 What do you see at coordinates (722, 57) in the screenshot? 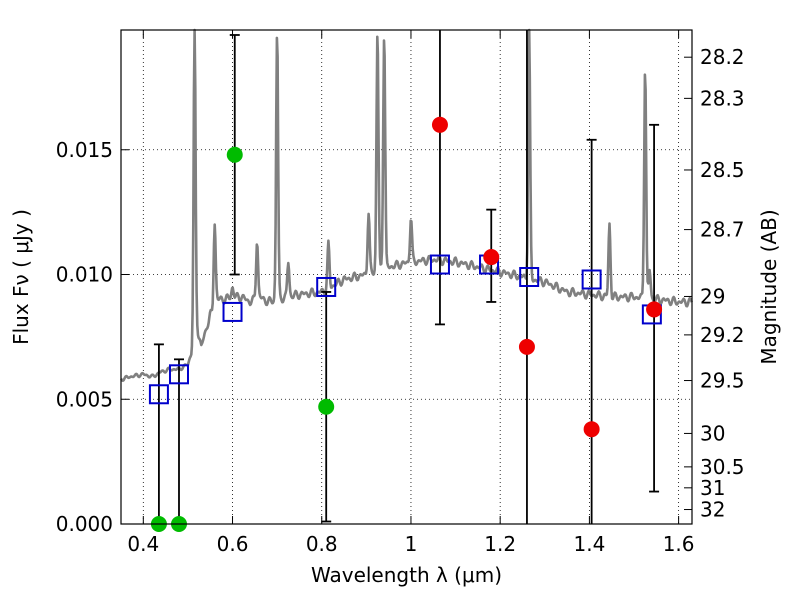
I see `y2-tick-label: 28.2` at bounding box center [722, 57].